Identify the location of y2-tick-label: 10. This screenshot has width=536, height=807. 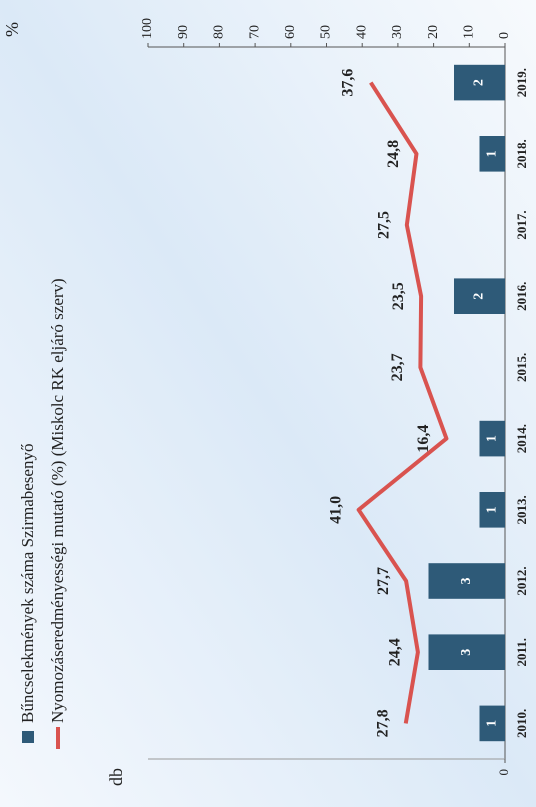
(469, 32).